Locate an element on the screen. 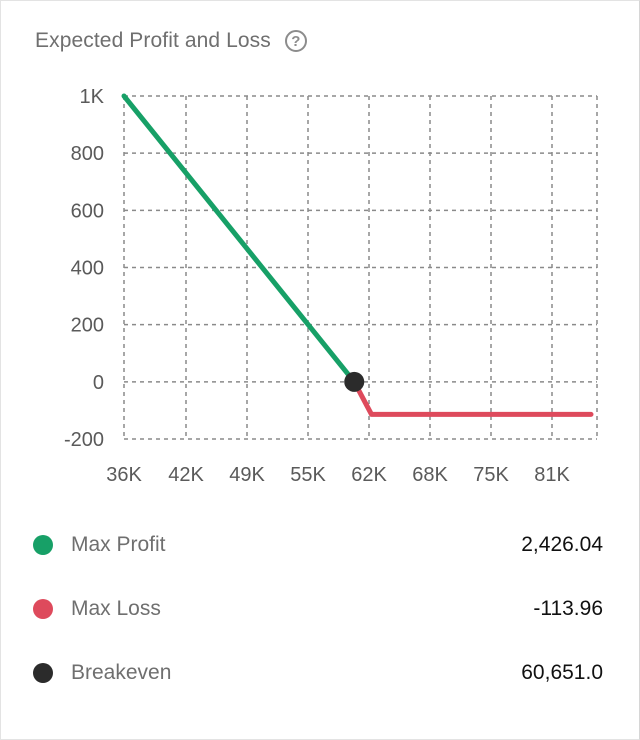  x-tick-label: 42K is located at coordinates (186, 475).